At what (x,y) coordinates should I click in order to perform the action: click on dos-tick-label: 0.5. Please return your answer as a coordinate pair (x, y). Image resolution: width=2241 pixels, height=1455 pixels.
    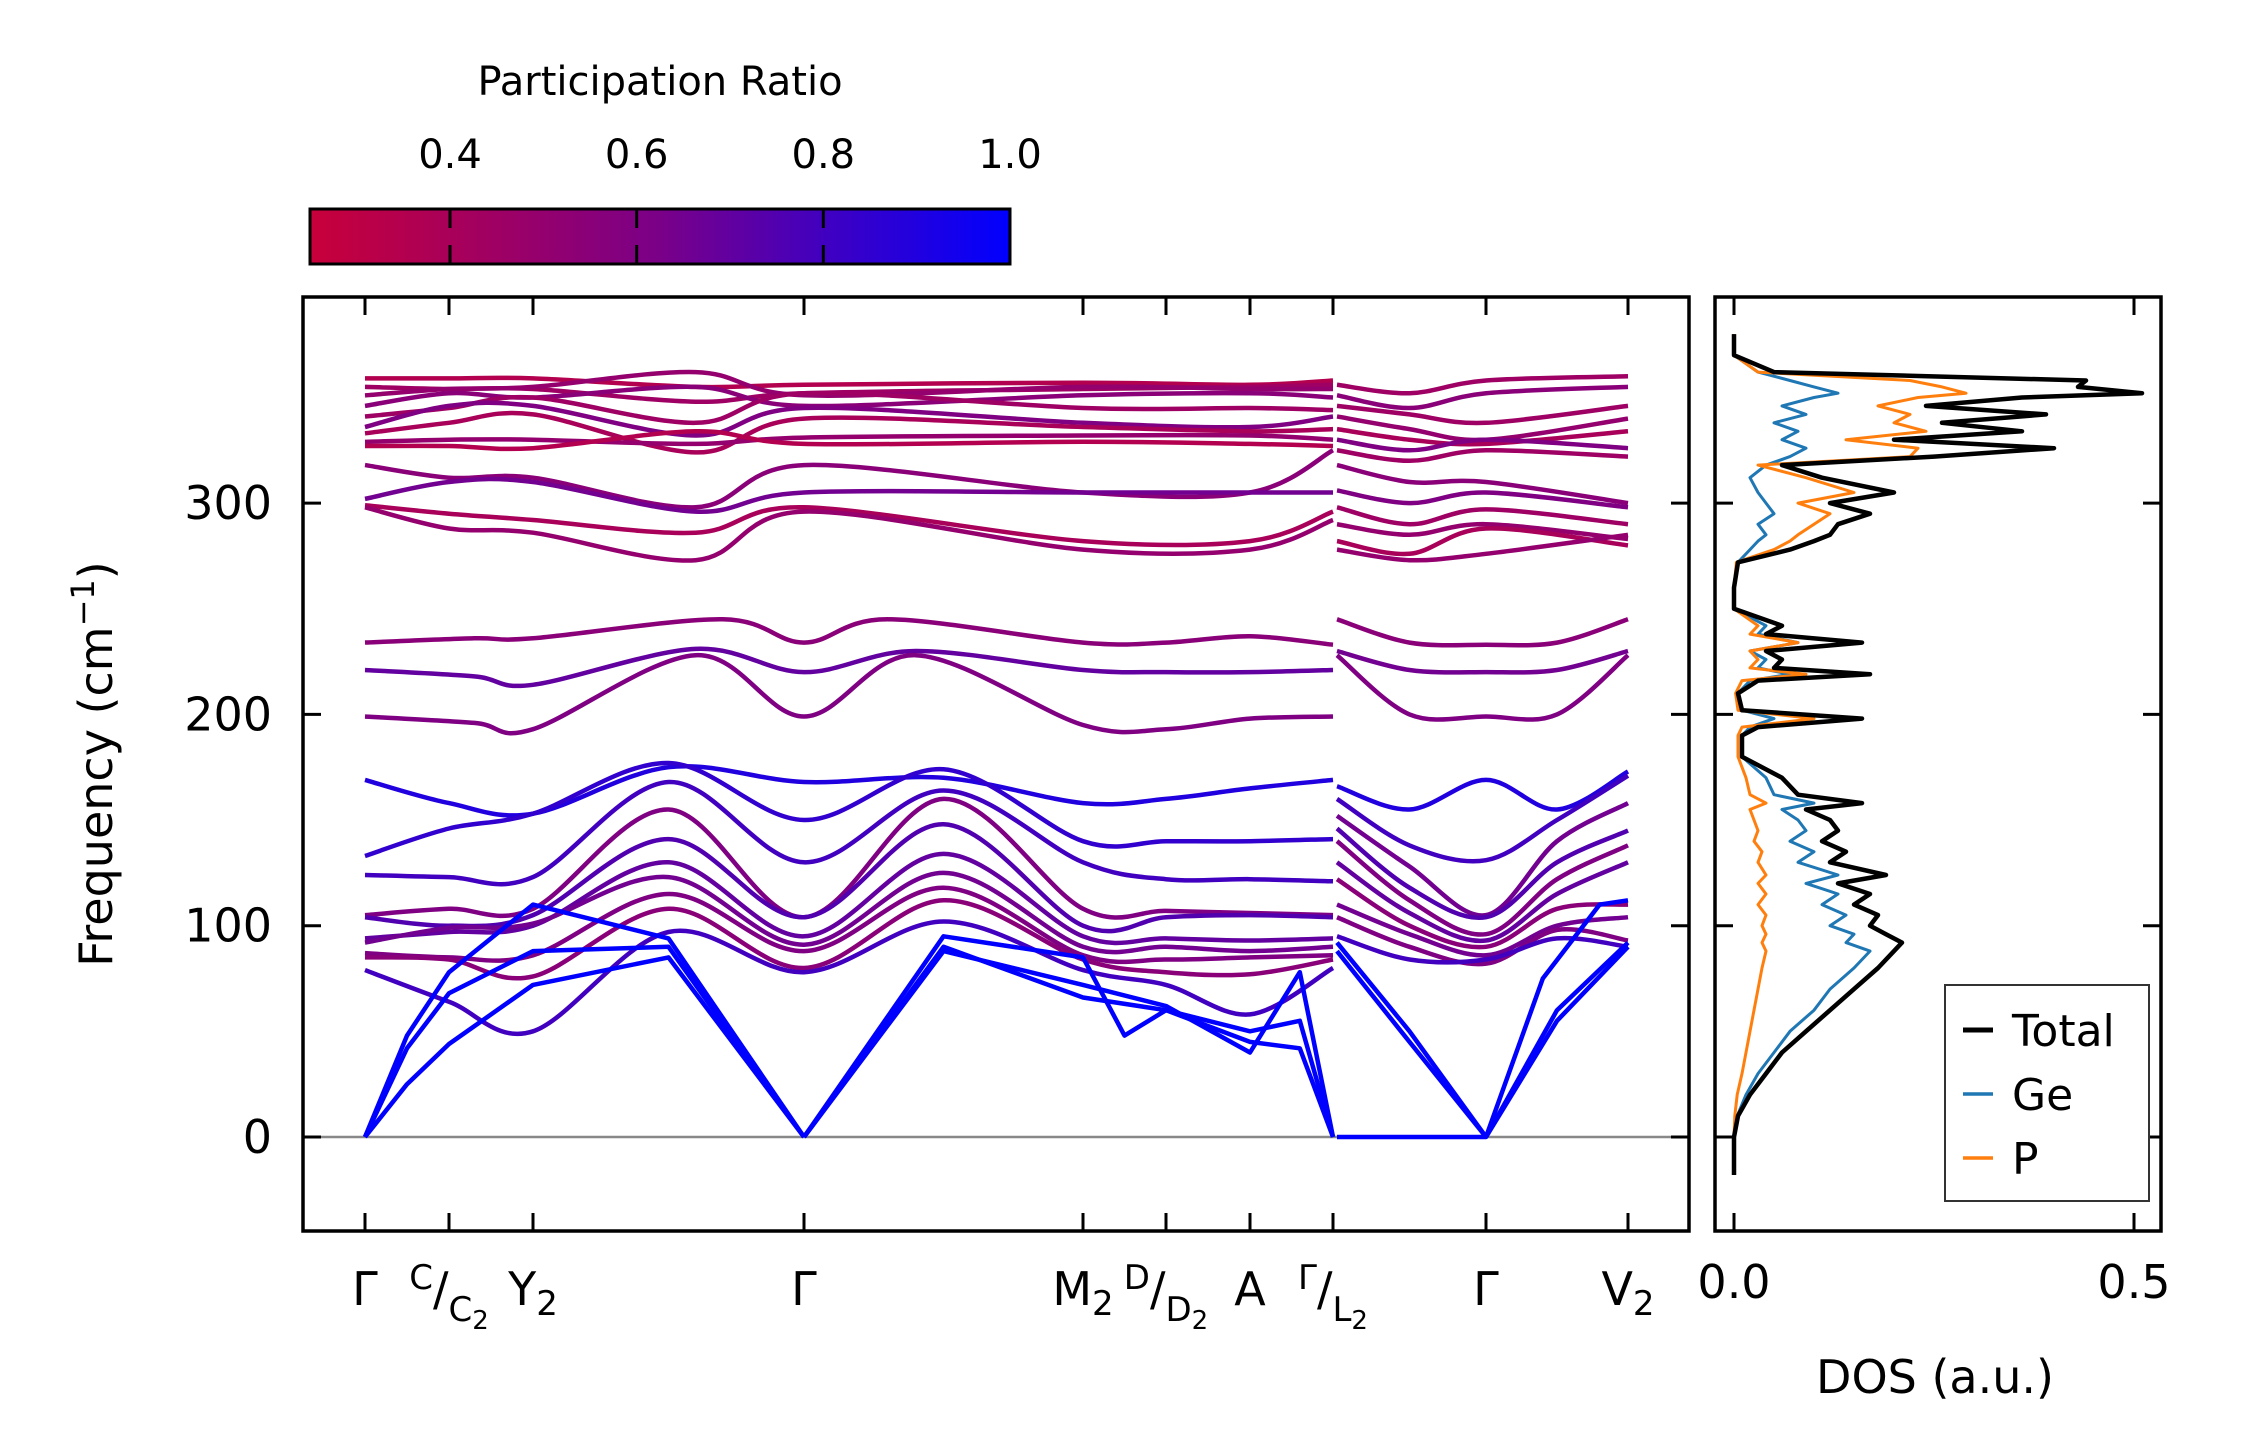
    Looking at the image, I should click on (2133, 1282).